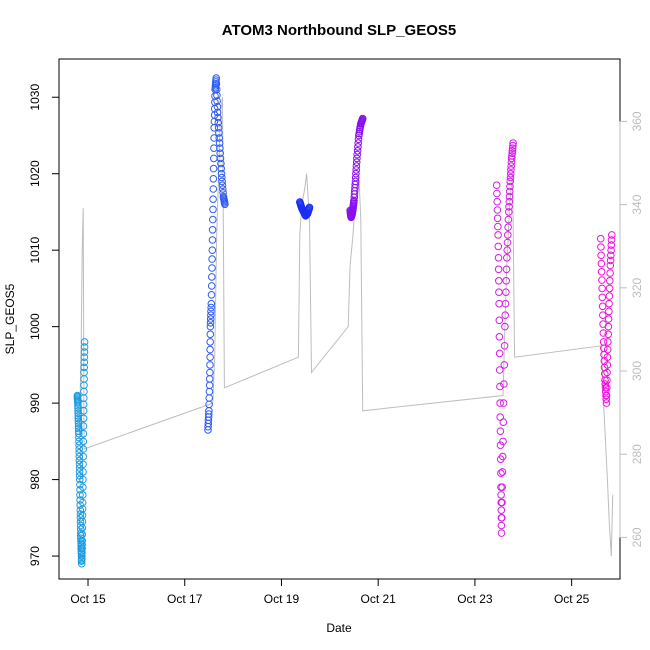 Image resolution: width=650 pixels, height=650 pixels. What do you see at coordinates (339, 628) in the screenshot?
I see `x-axis-label: Date` at bounding box center [339, 628].